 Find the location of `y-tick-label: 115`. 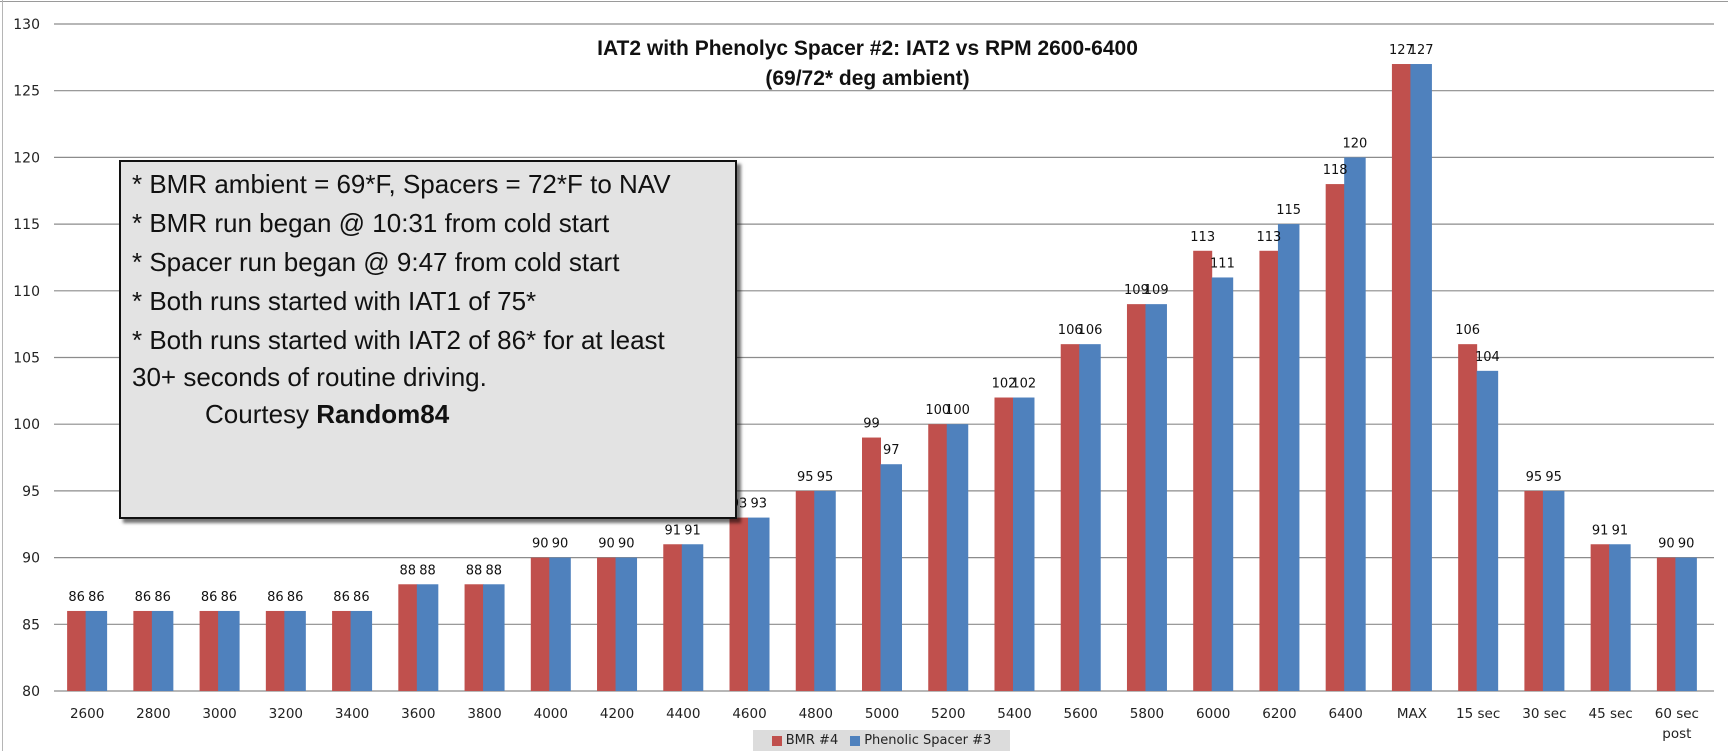

y-tick-label: 115 is located at coordinates (26, 225).